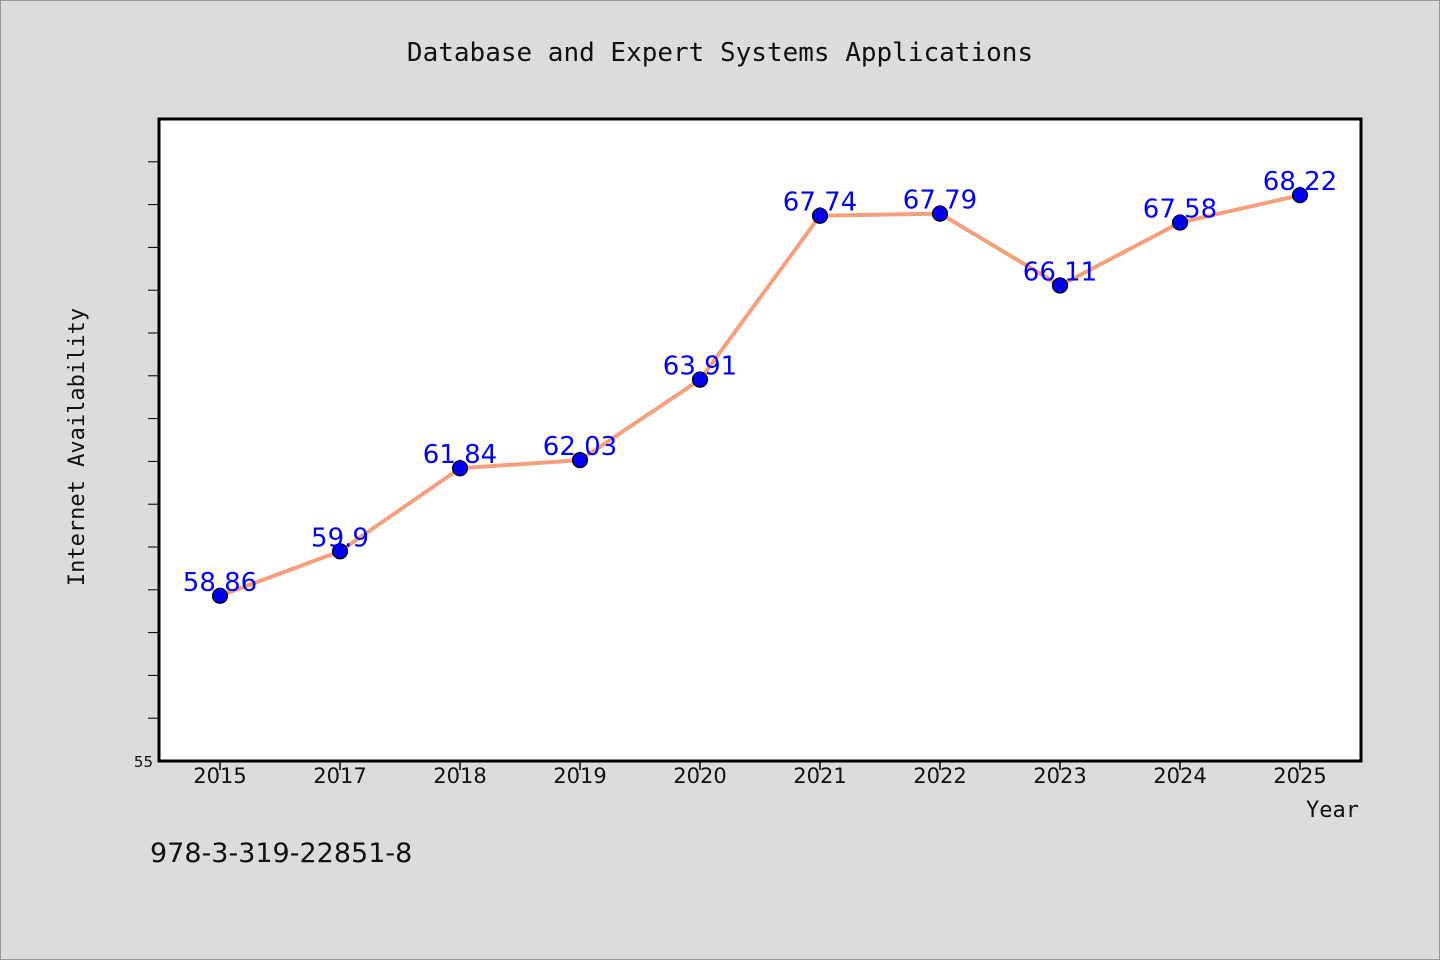 The width and height of the screenshot is (1440, 960). Describe the element at coordinates (1300, 182) in the screenshot. I see `data-label: 68.22` at that location.